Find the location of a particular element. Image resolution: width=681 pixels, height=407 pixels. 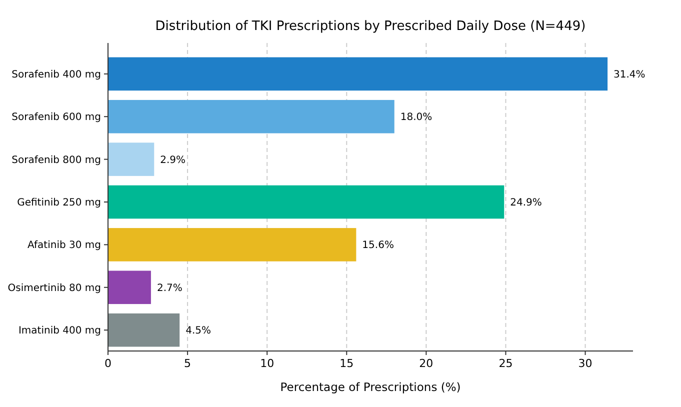

y-tick-label: Sorafenib 800 mg is located at coordinates (56, 160).